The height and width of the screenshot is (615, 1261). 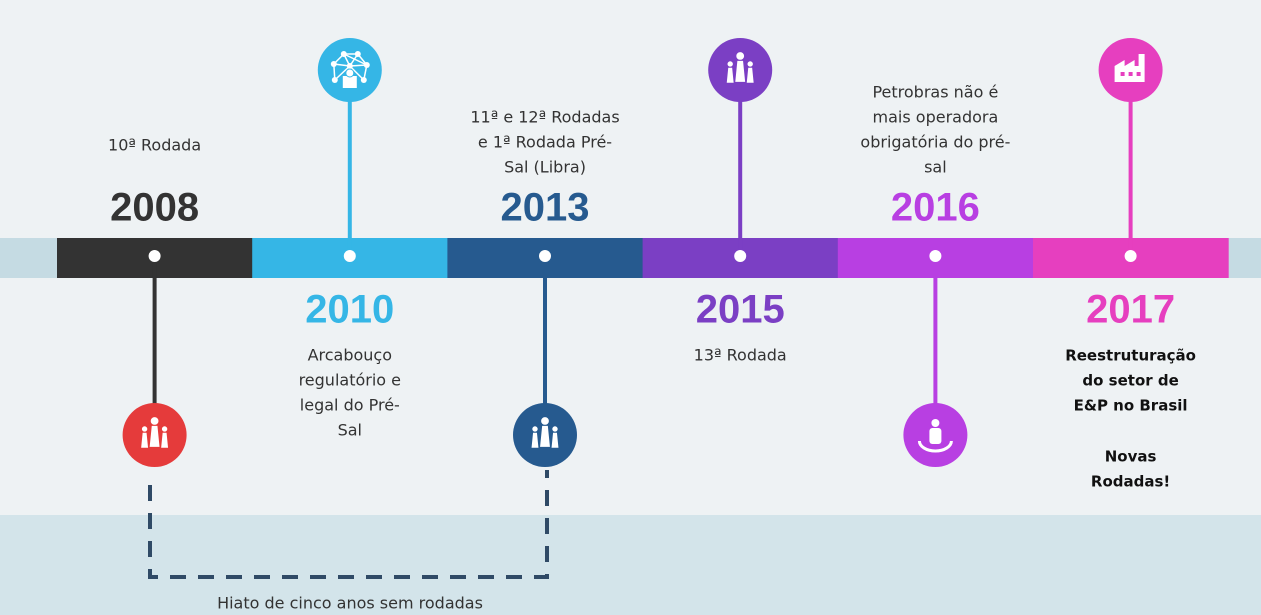 I want to click on description: 11ª e 12ª Rodadas, so click(x=544, y=117).